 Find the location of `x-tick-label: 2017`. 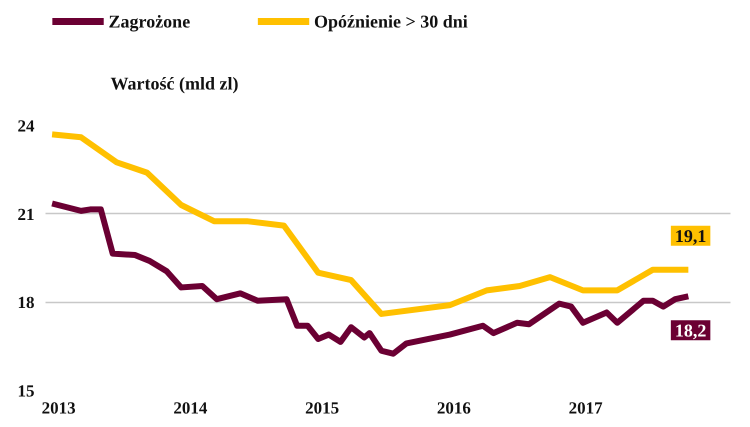

x-tick-label: 2017 is located at coordinates (586, 408).